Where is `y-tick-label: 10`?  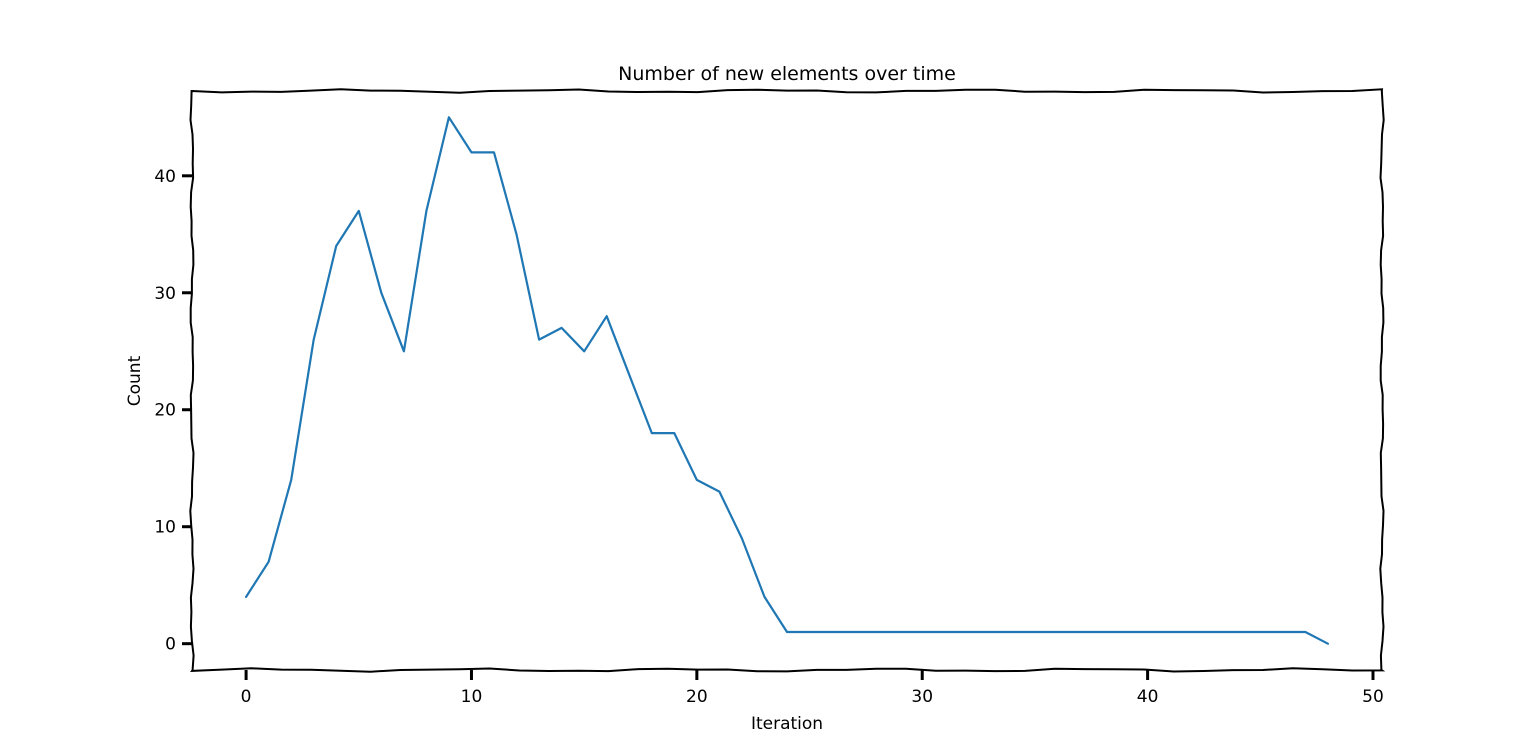
y-tick-label: 10 is located at coordinates (165, 528).